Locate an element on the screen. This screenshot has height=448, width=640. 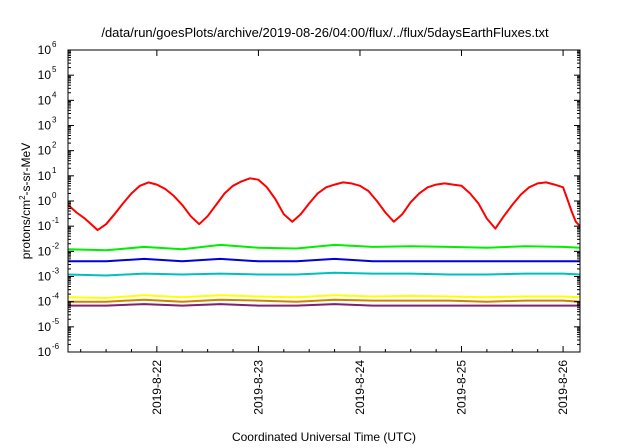
y-tick-exponent: 4 is located at coordinates (54, 94).